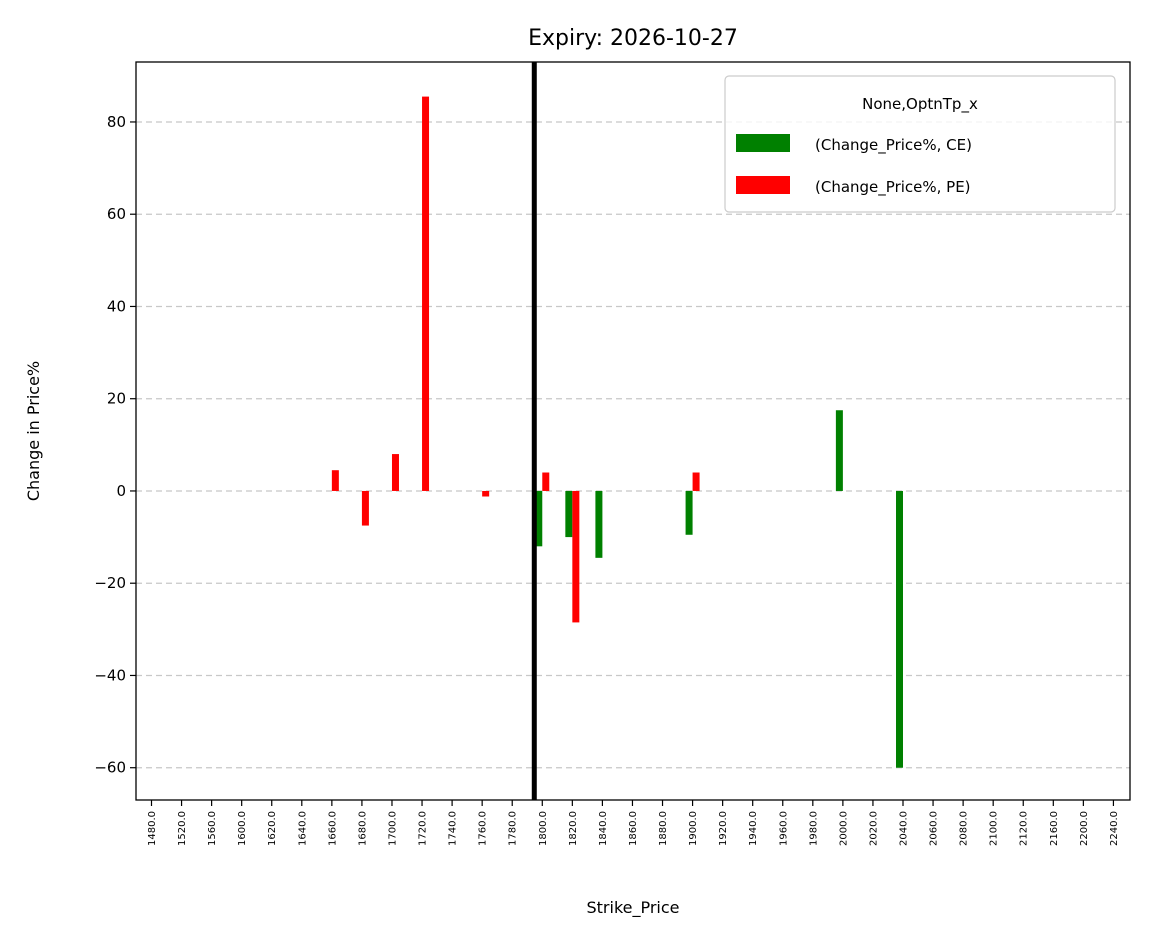 This screenshot has width=1149, height=939. What do you see at coordinates (335, 480) in the screenshot?
I see `bar-pe-1660.0` at bounding box center [335, 480].